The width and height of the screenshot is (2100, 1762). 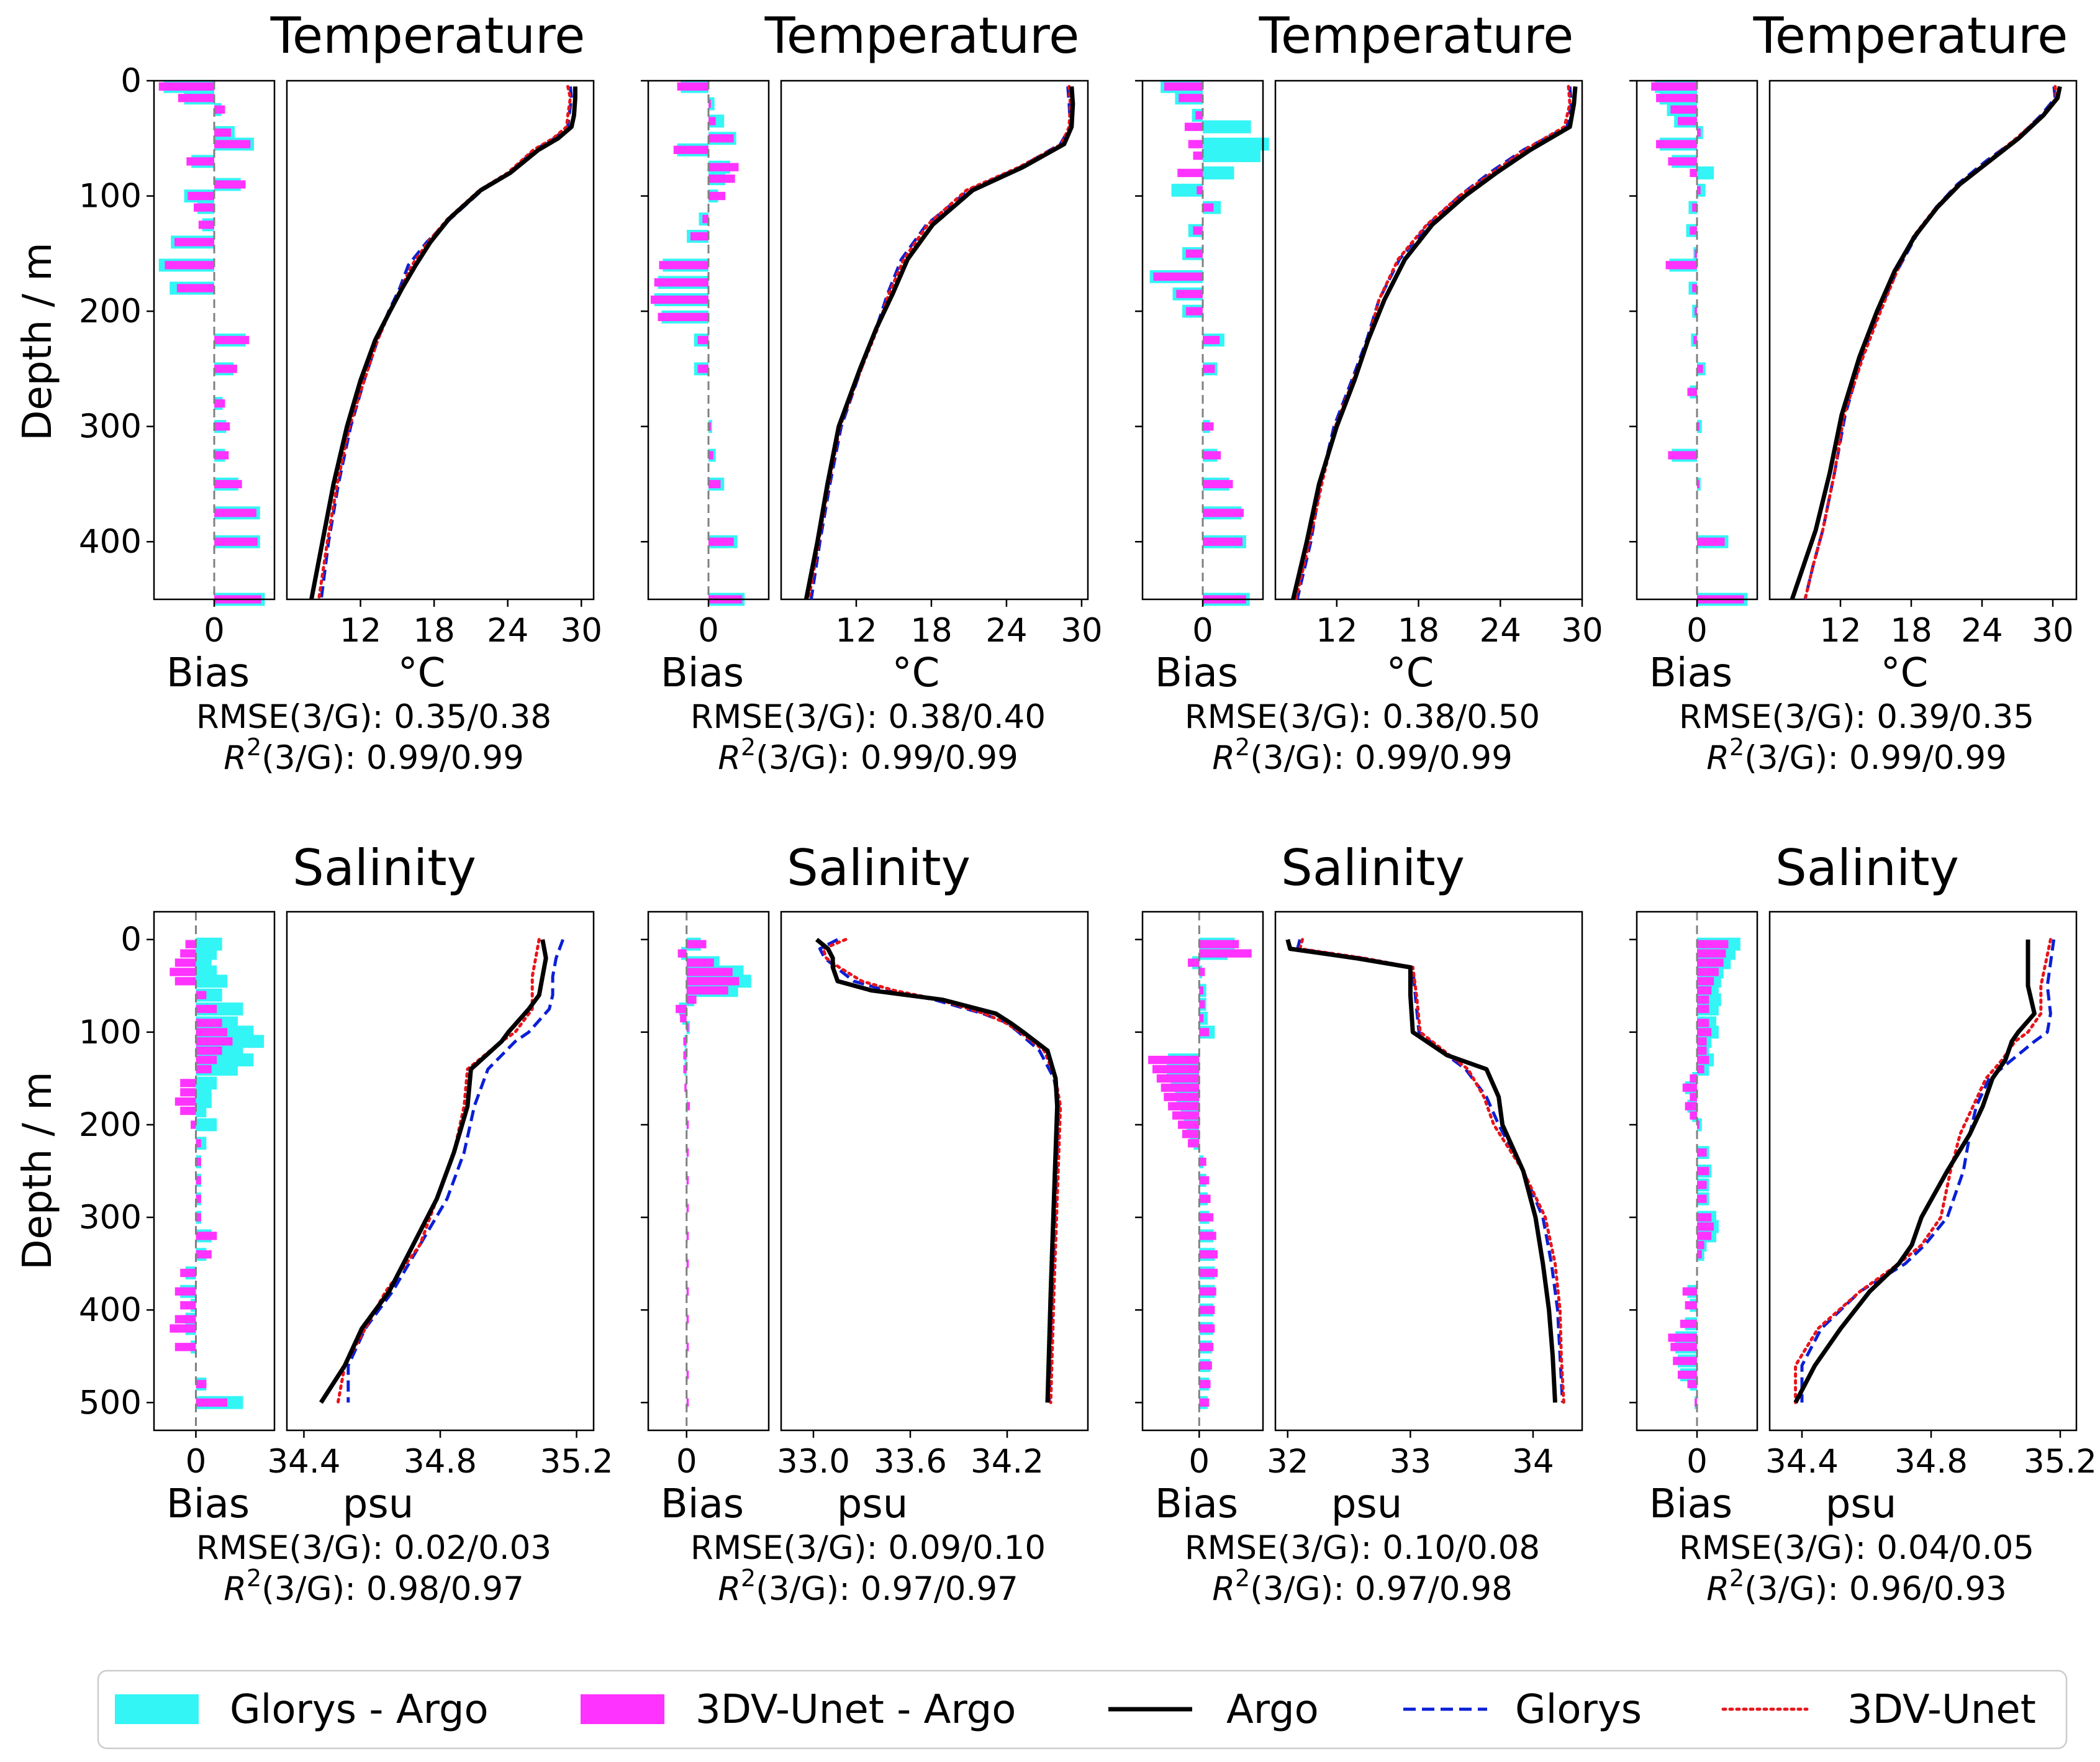 What do you see at coordinates (157, 1709) in the screenshot?
I see `legend-swatch` at bounding box center [157, 1709].